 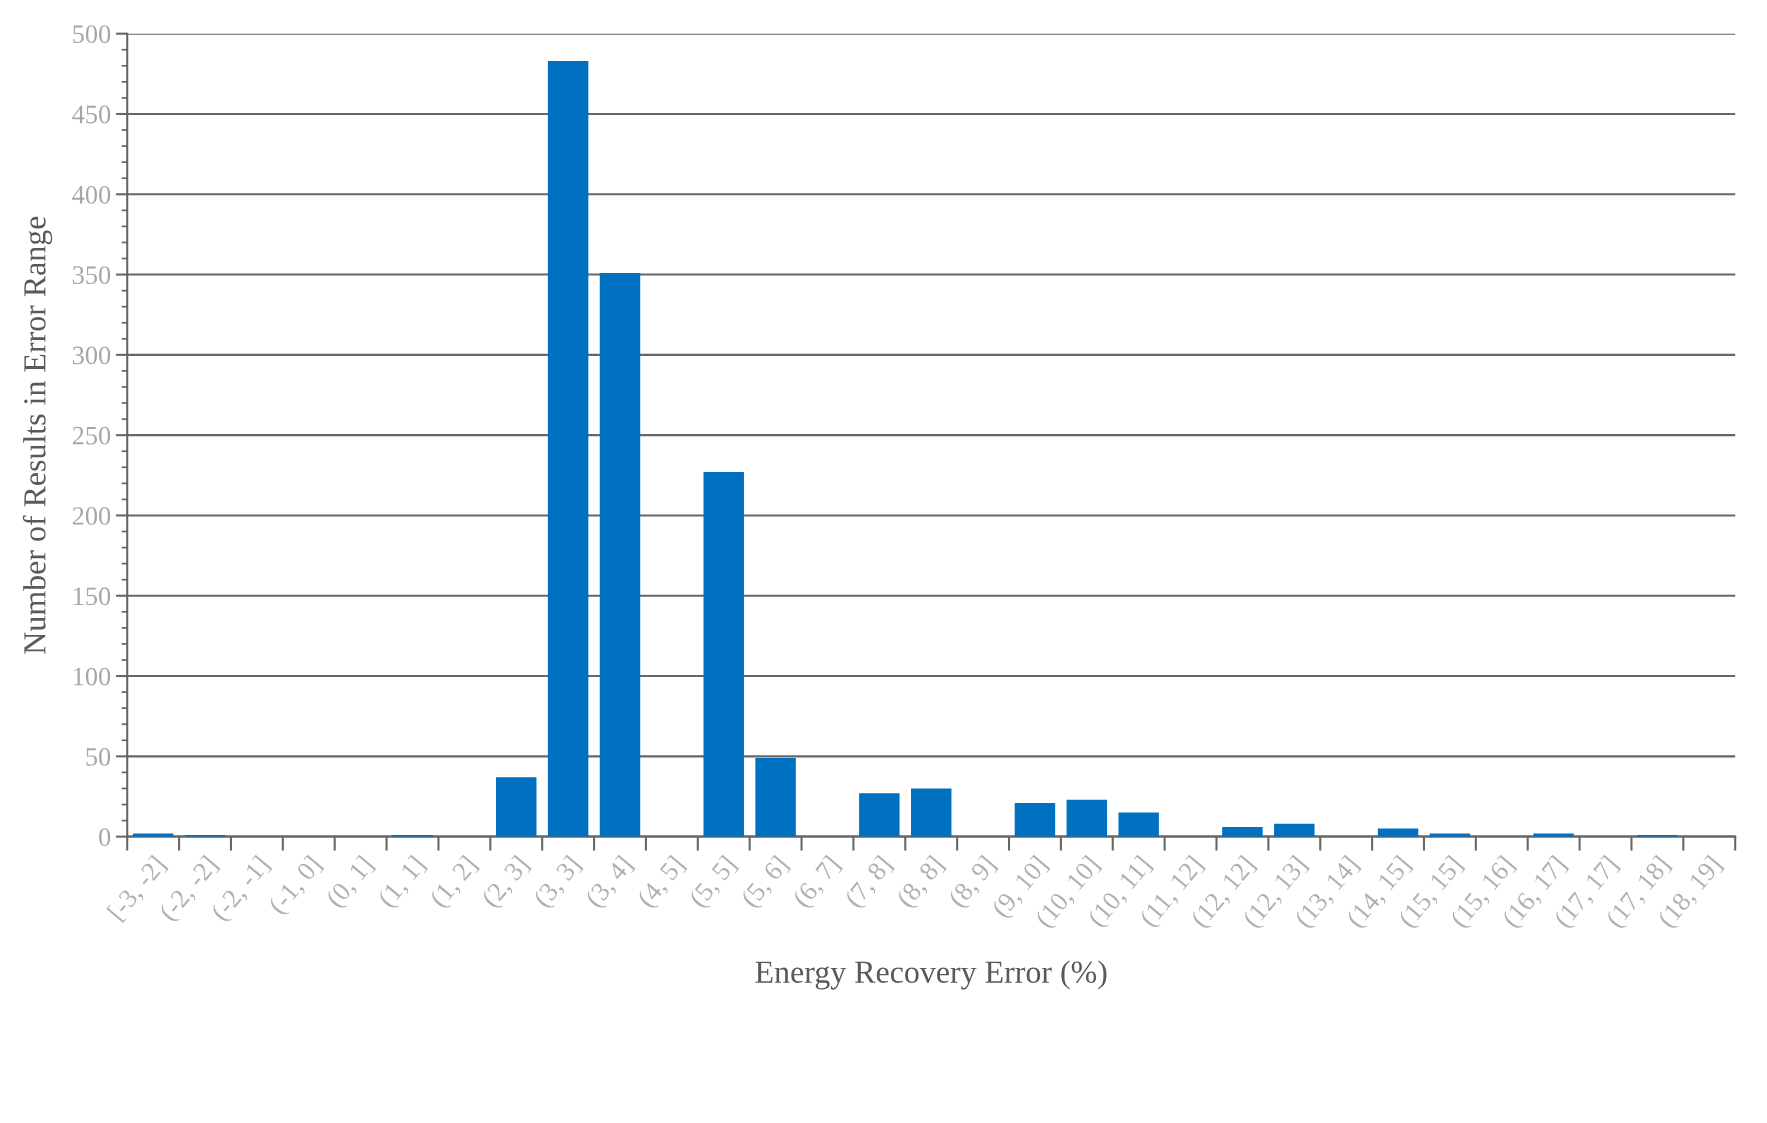 I want to click on y-tick-label: 350, so click(x=91, y=275).